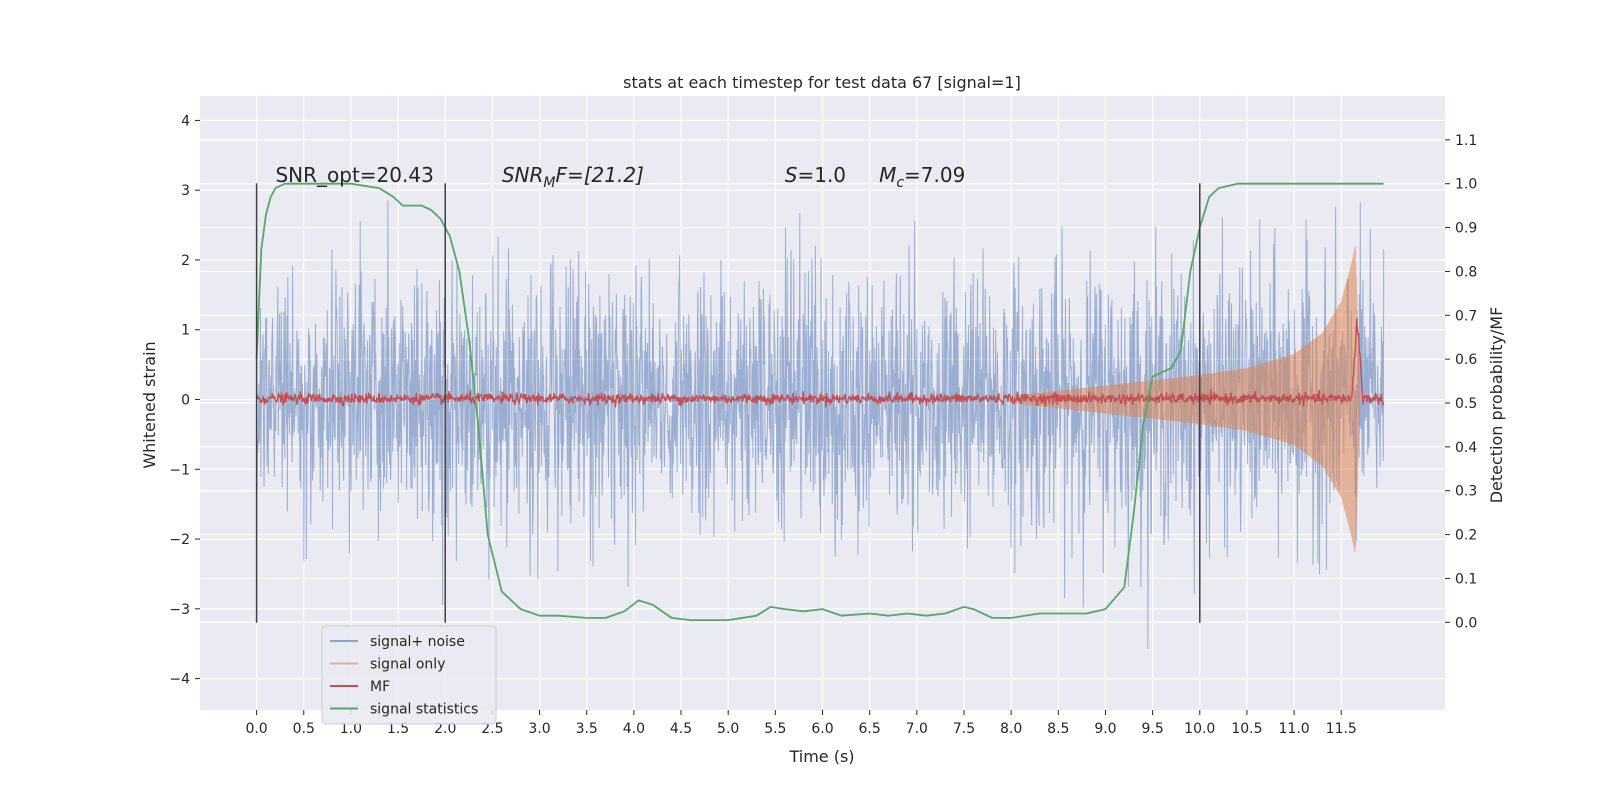 The height and width of the screenshot is (800, 1600). I want to click on y-tick-label-left: −2, so click(179, 540).